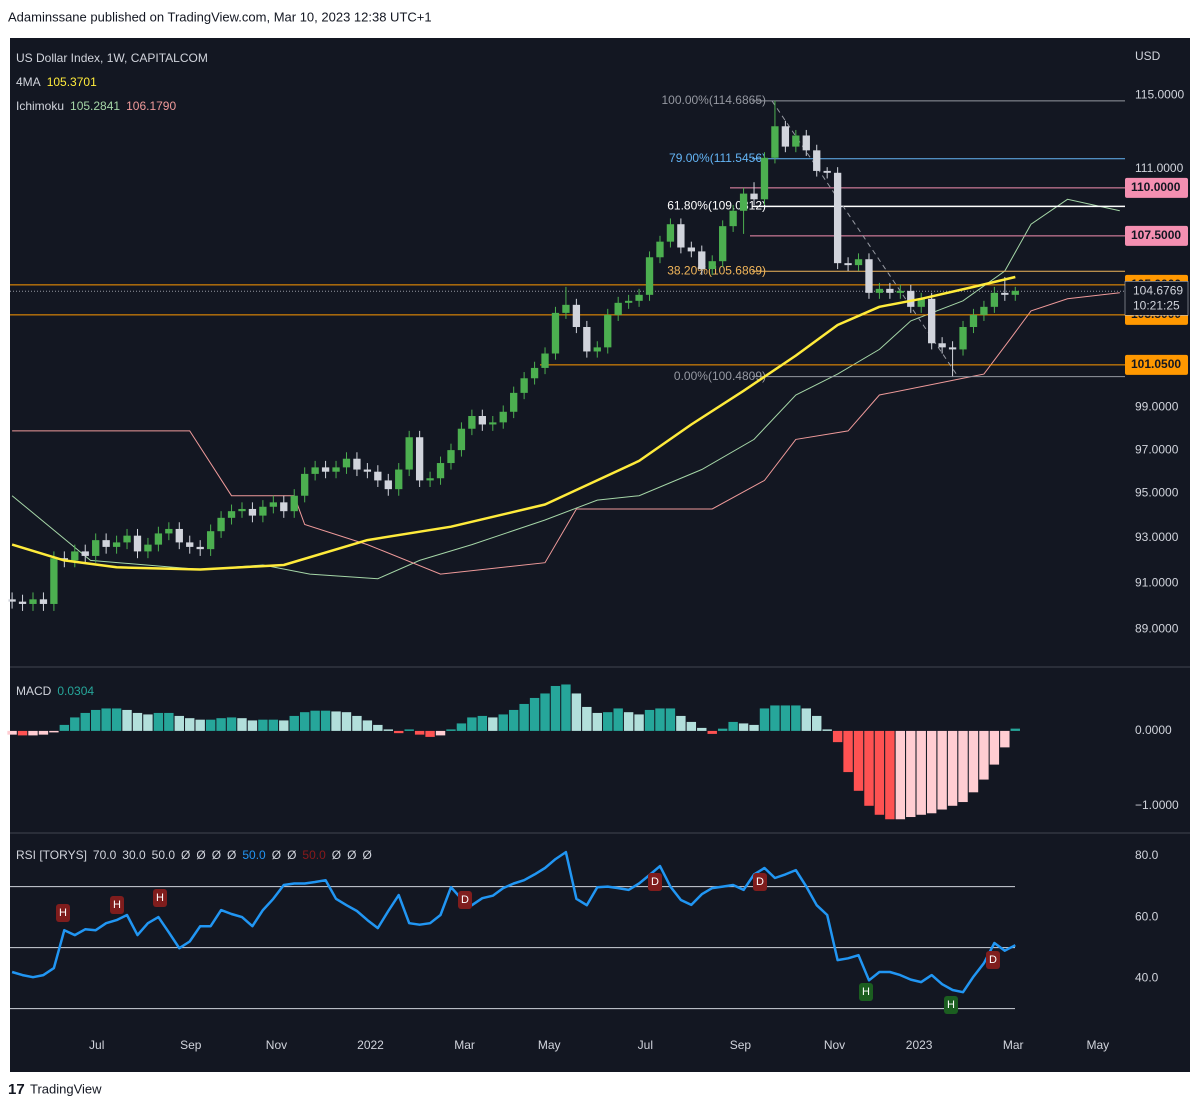 This screenshot has width=1200, height=1113. I want to click on price-tag, so click(1156, 187).